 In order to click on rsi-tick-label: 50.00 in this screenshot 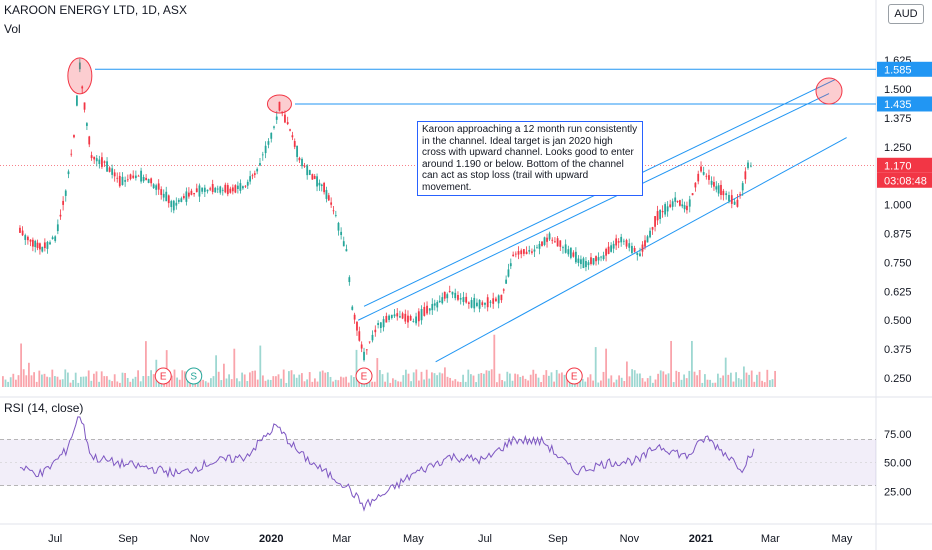, I will do `click(898, 464)`.